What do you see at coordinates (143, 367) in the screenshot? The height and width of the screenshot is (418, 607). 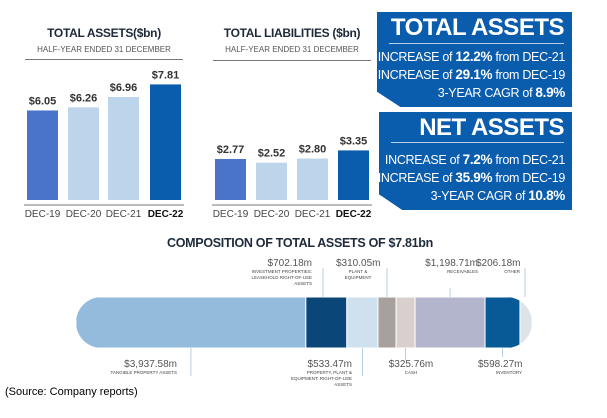 I see `segment-label-tangible-property: $3,937.58m TANGIBLE PROPERTY ASSETS` at bounding box center [143, 367].